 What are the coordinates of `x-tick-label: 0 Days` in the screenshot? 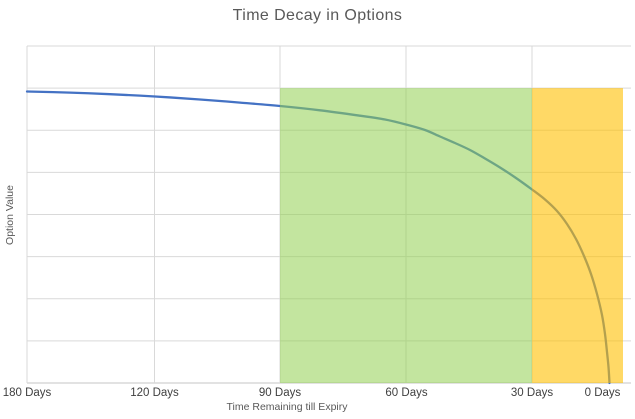 It's located at (602, 393).